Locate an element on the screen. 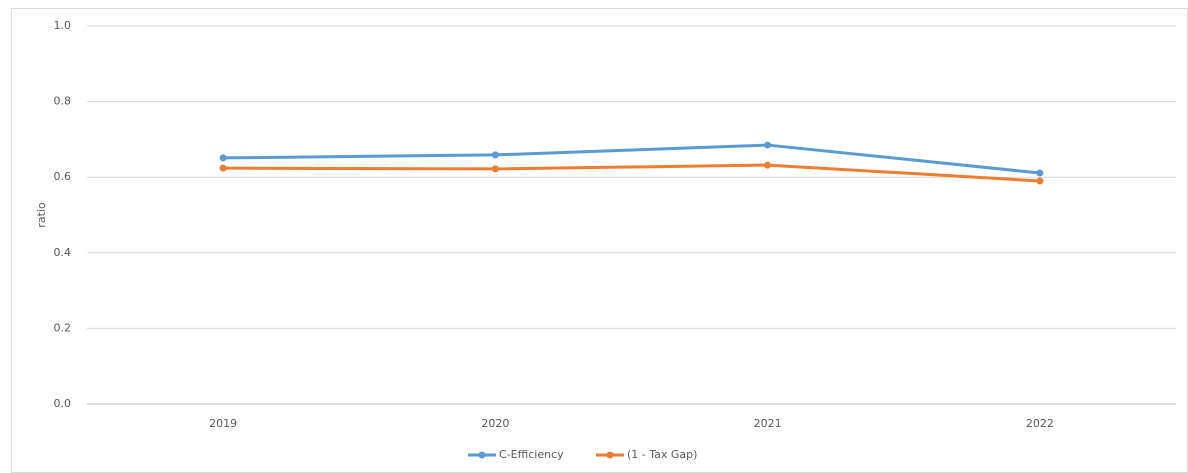 The image size is (1188, 473). y-tick-label: 0.8 is located at coordinates (63, 101).